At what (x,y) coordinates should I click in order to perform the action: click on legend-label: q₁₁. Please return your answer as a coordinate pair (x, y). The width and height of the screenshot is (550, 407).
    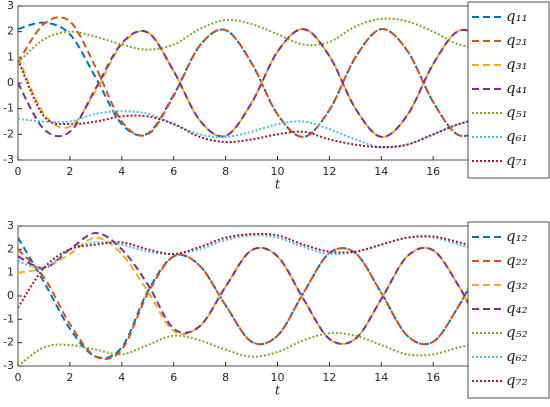
    Looking at the image, I should click on (517, 16).